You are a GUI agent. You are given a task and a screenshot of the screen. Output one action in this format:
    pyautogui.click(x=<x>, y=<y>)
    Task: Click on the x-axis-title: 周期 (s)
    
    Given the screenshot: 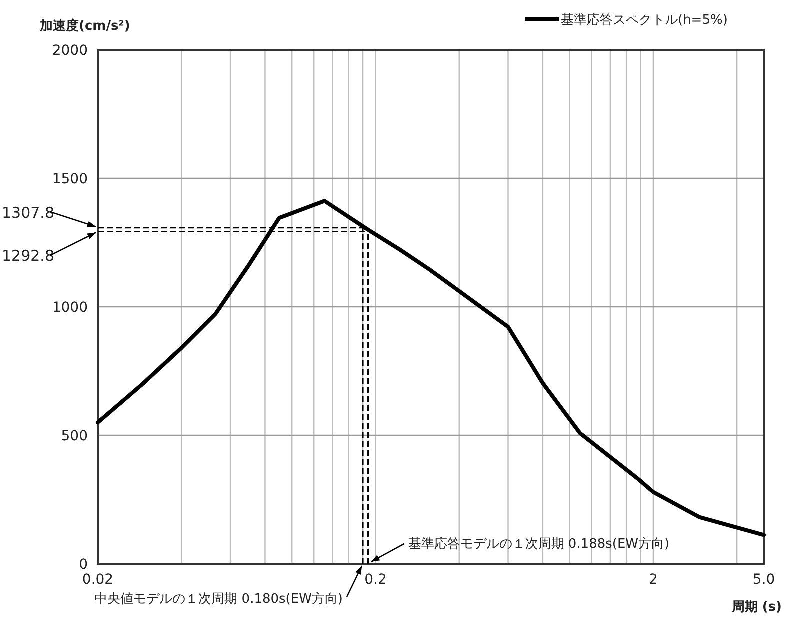 What is the action you would take?
    pyautogui.click(x=756, y=607)
    